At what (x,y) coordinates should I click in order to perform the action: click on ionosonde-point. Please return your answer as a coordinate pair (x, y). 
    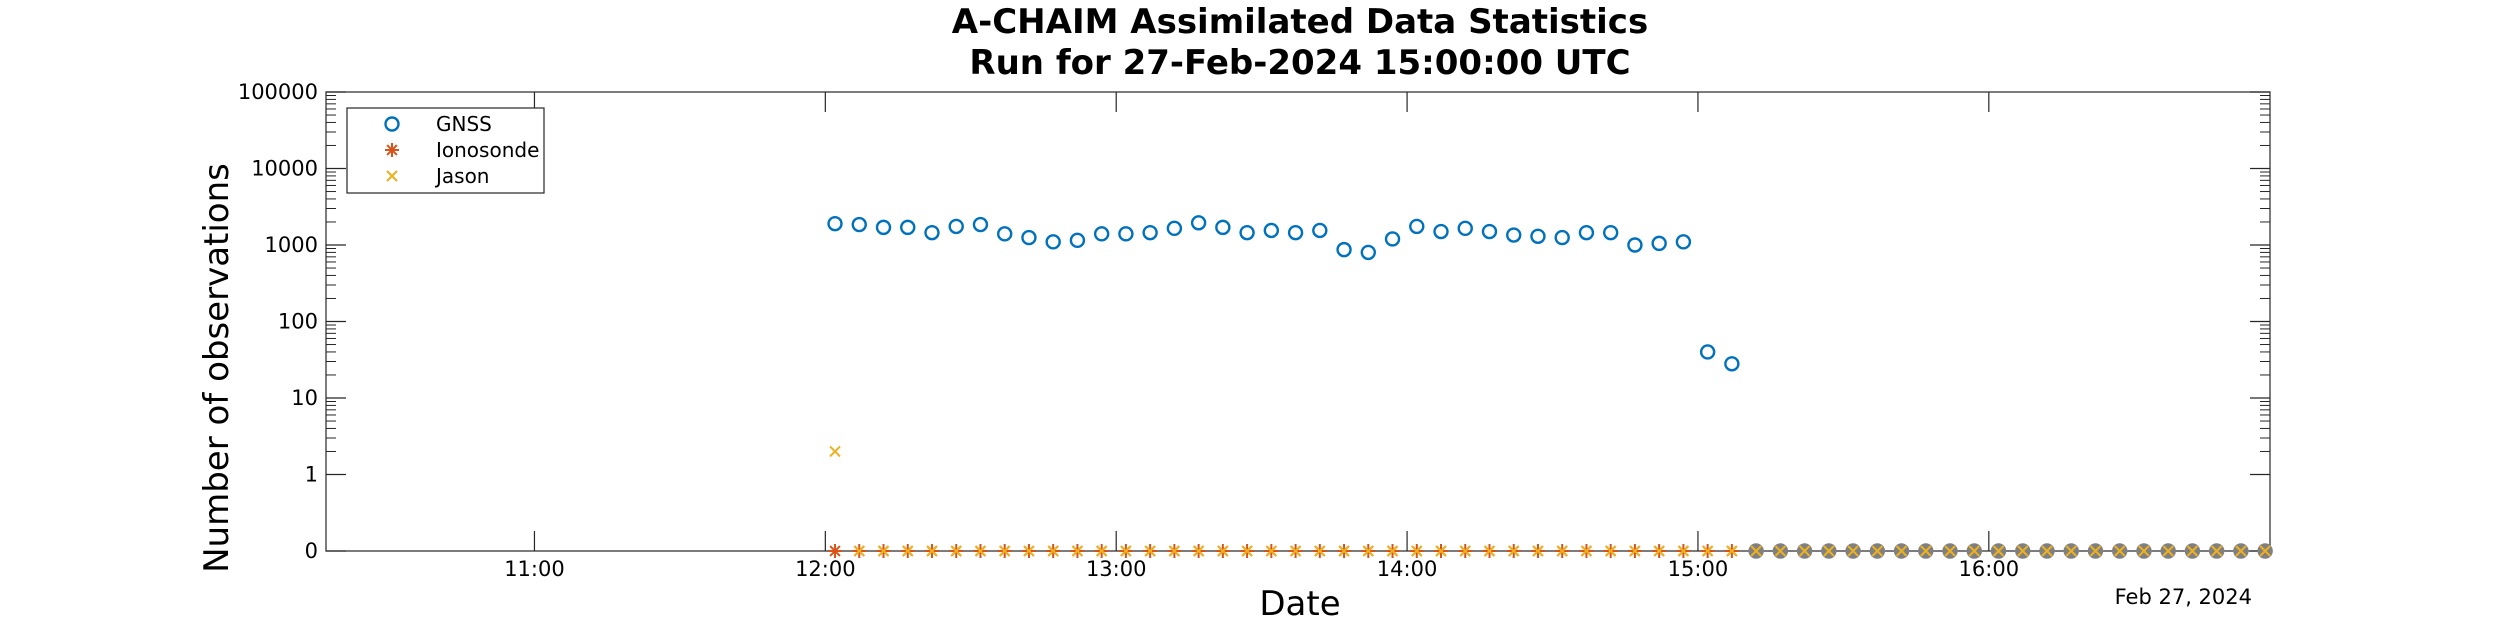
    Looking at the image, I should click on (835, 551).